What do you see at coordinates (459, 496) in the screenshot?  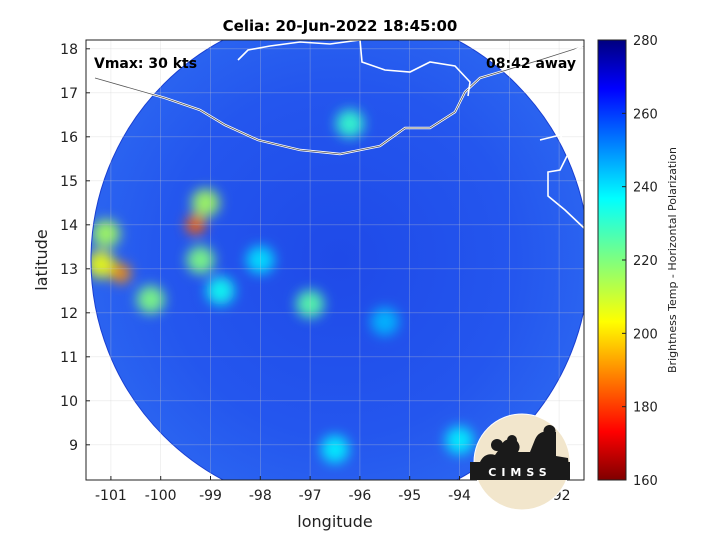 I see `x-tick-label: -94` at bounding box center [459, 496].